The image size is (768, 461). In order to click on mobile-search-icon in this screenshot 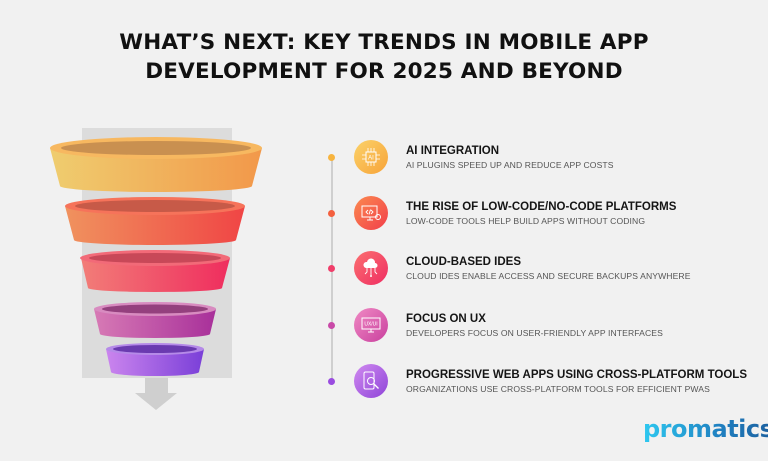, I will do `click(371, 381)`.